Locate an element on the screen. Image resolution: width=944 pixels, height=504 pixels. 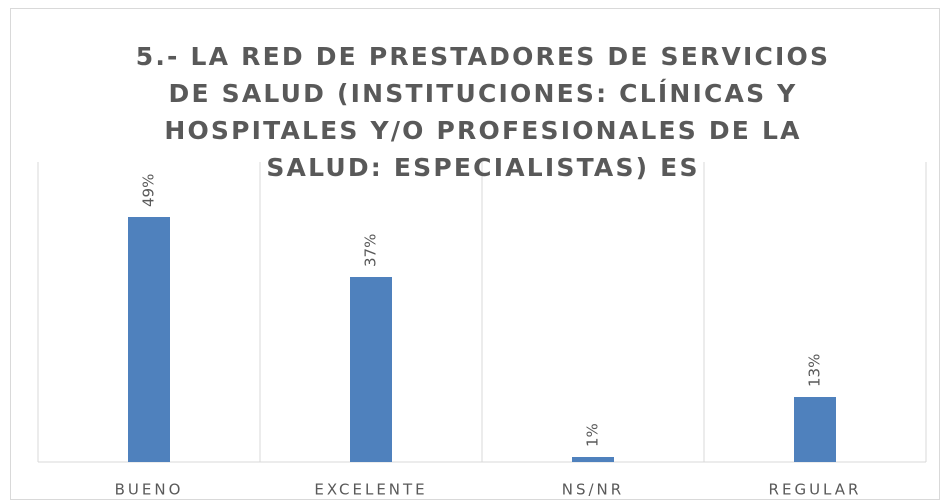
x-tick-label: REGULAR is located at coordinates (815, 490).